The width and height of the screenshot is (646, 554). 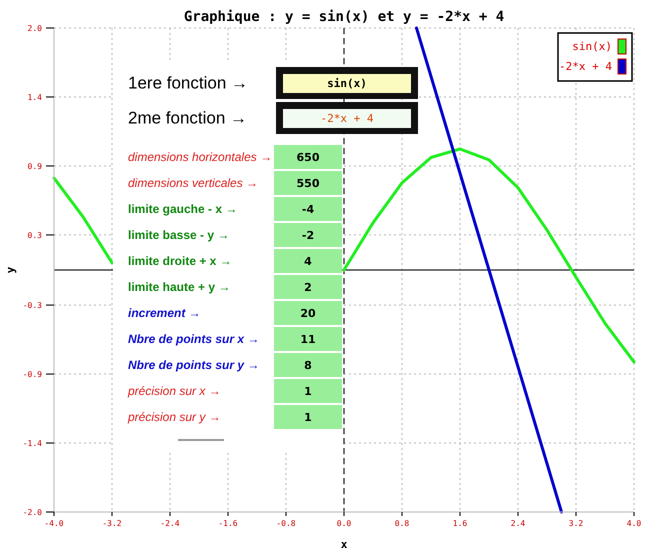 What do you see at coordinates (35, 166) in the screenshot?
I see `y-tick-label: 0.9` at bounding box center [35, 166].